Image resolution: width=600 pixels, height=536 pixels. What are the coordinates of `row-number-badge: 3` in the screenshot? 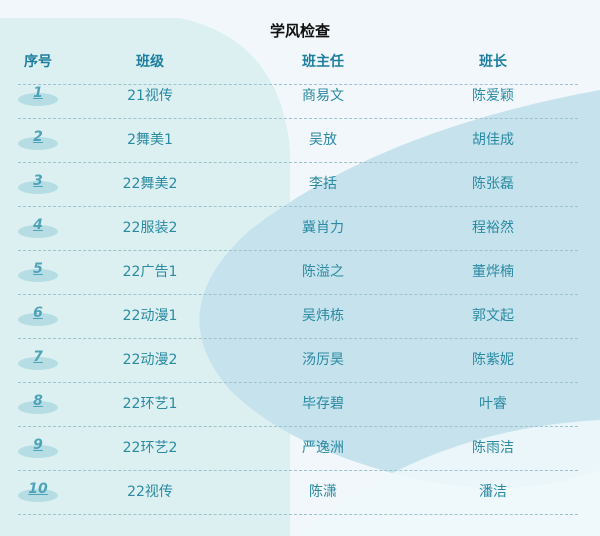 It's located at (38, 183).